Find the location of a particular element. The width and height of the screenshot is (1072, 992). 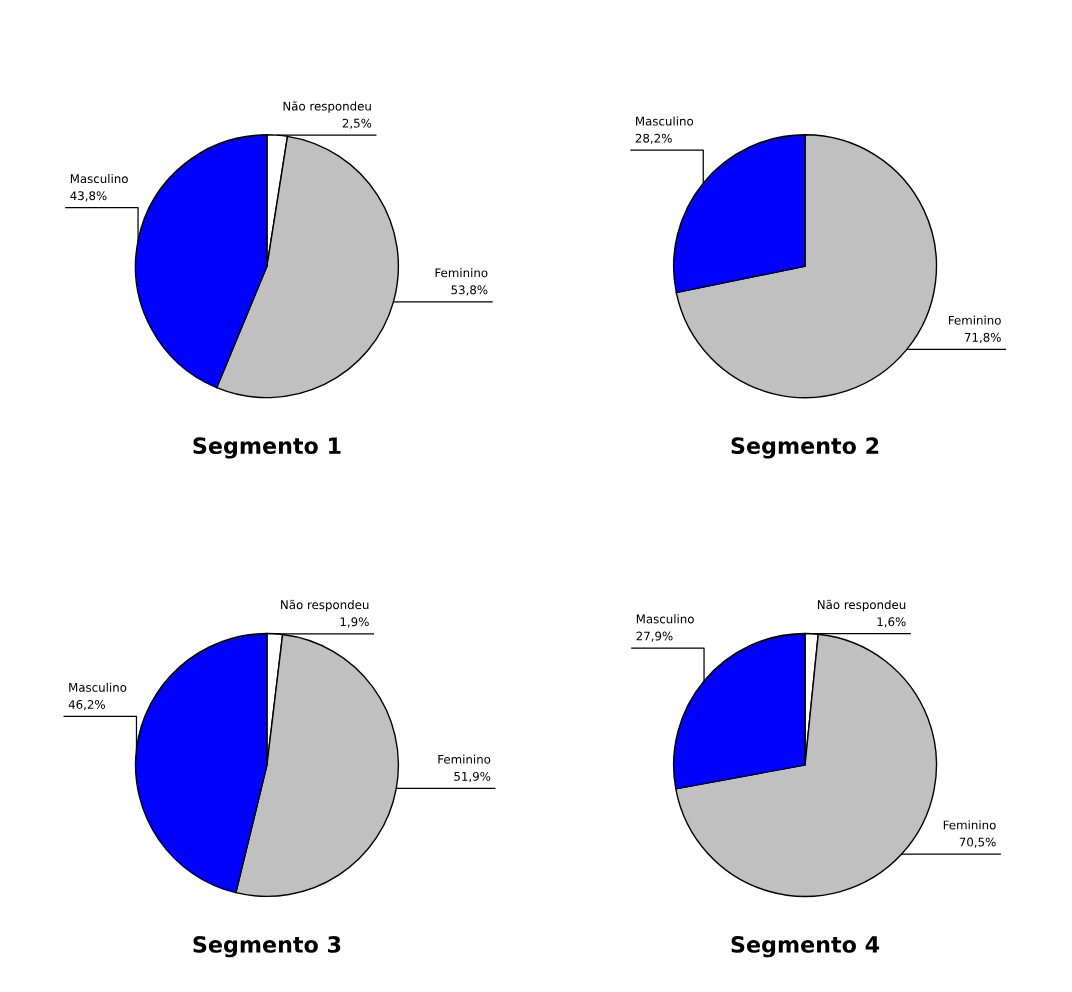

data-label: 53,8% is located at coordinates (469, 290).